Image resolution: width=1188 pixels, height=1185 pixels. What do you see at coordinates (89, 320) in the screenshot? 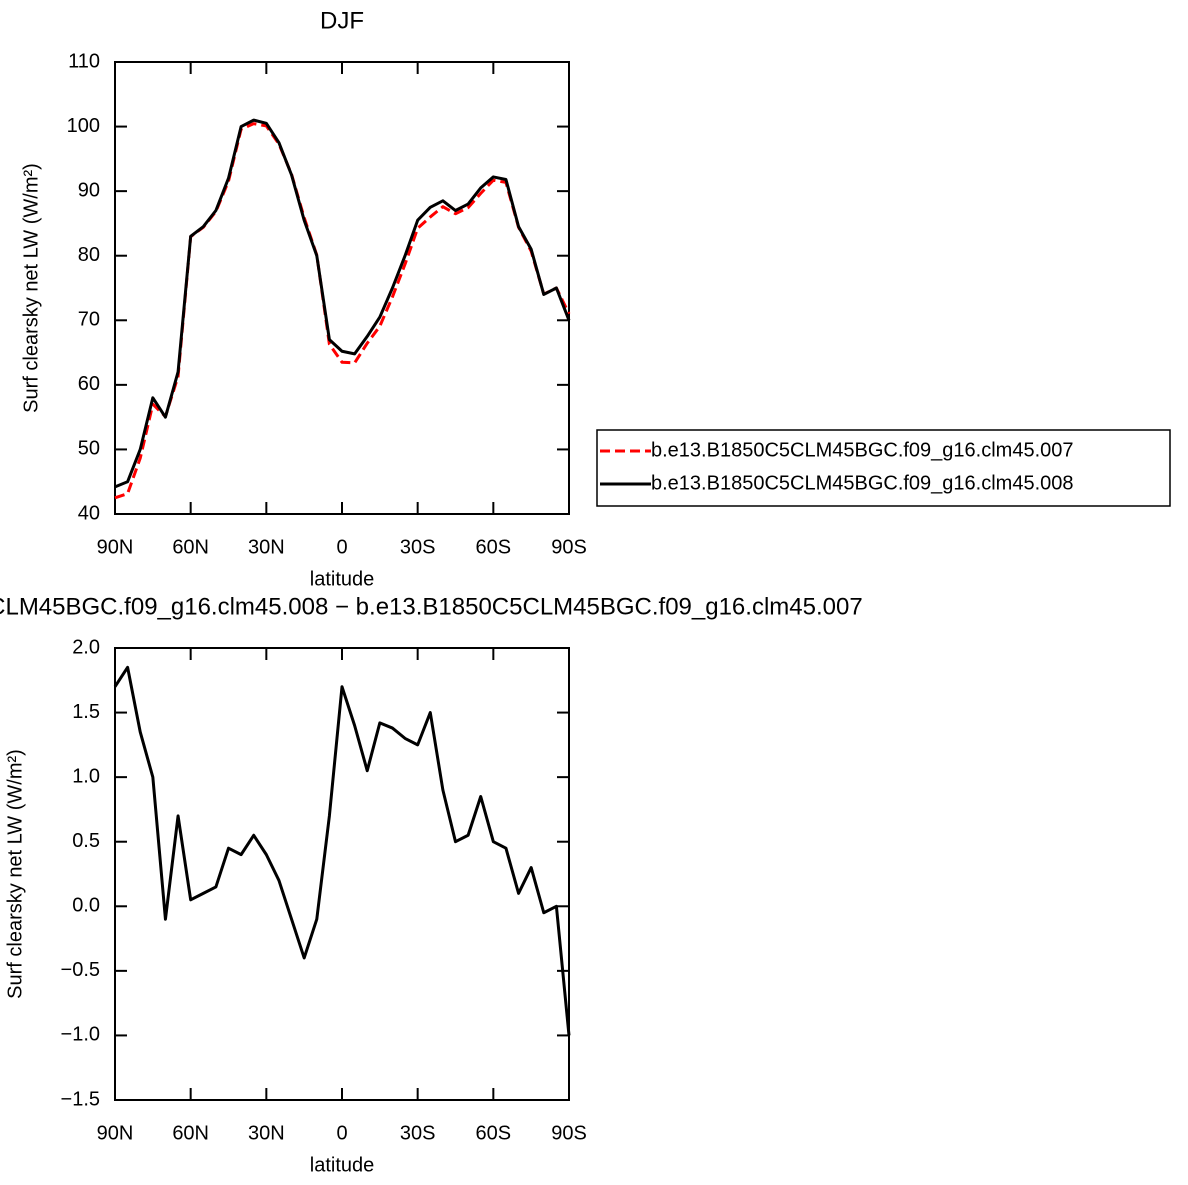
I see `y-tick-label: 70` at bounding box center [89, 320].